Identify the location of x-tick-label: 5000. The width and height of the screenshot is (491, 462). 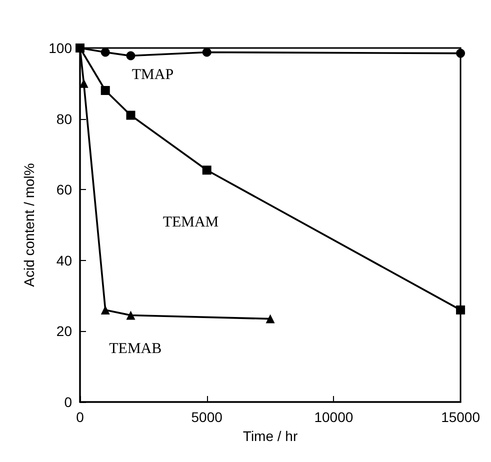
(207, 417).